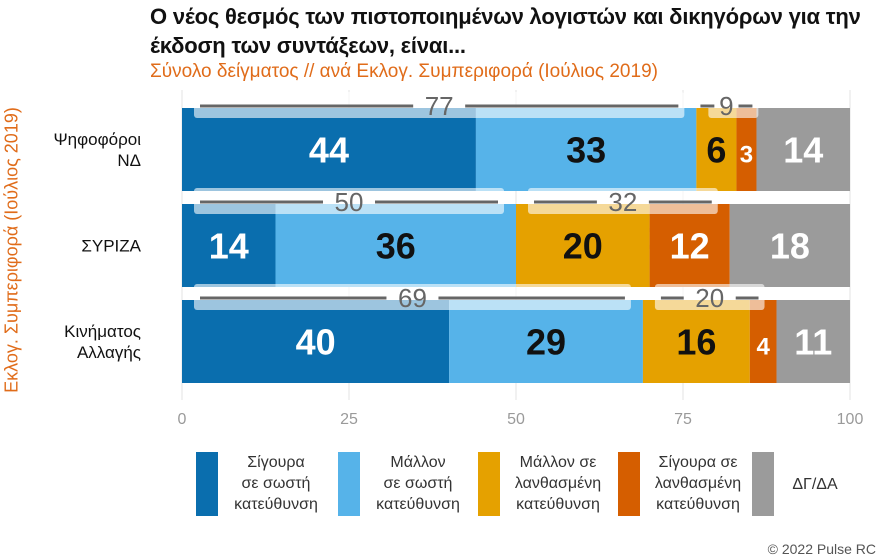 This screenshot has width=884, height=559. I want to click on bar-value-label: 16, so click(696, 342).